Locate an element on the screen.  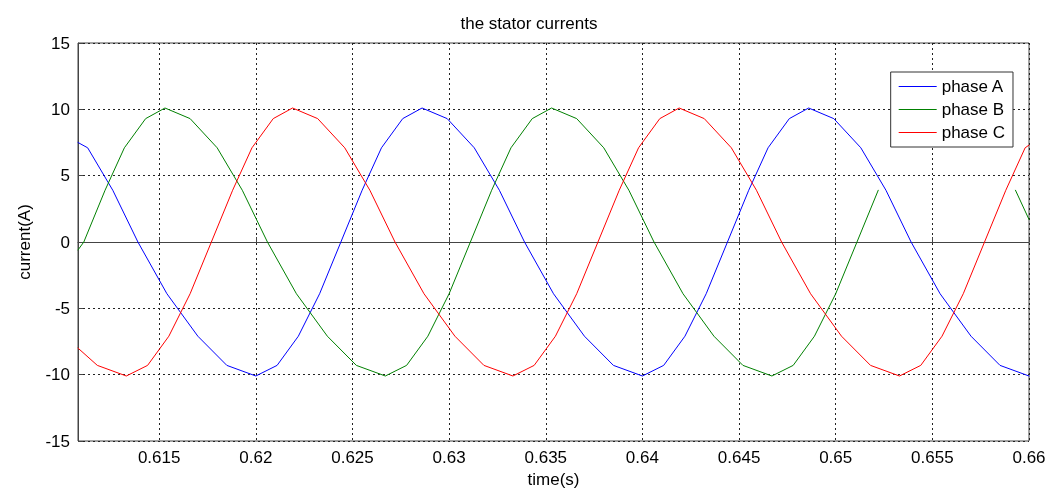
y-tick-label: 10 is located at coordinates (60, 109).